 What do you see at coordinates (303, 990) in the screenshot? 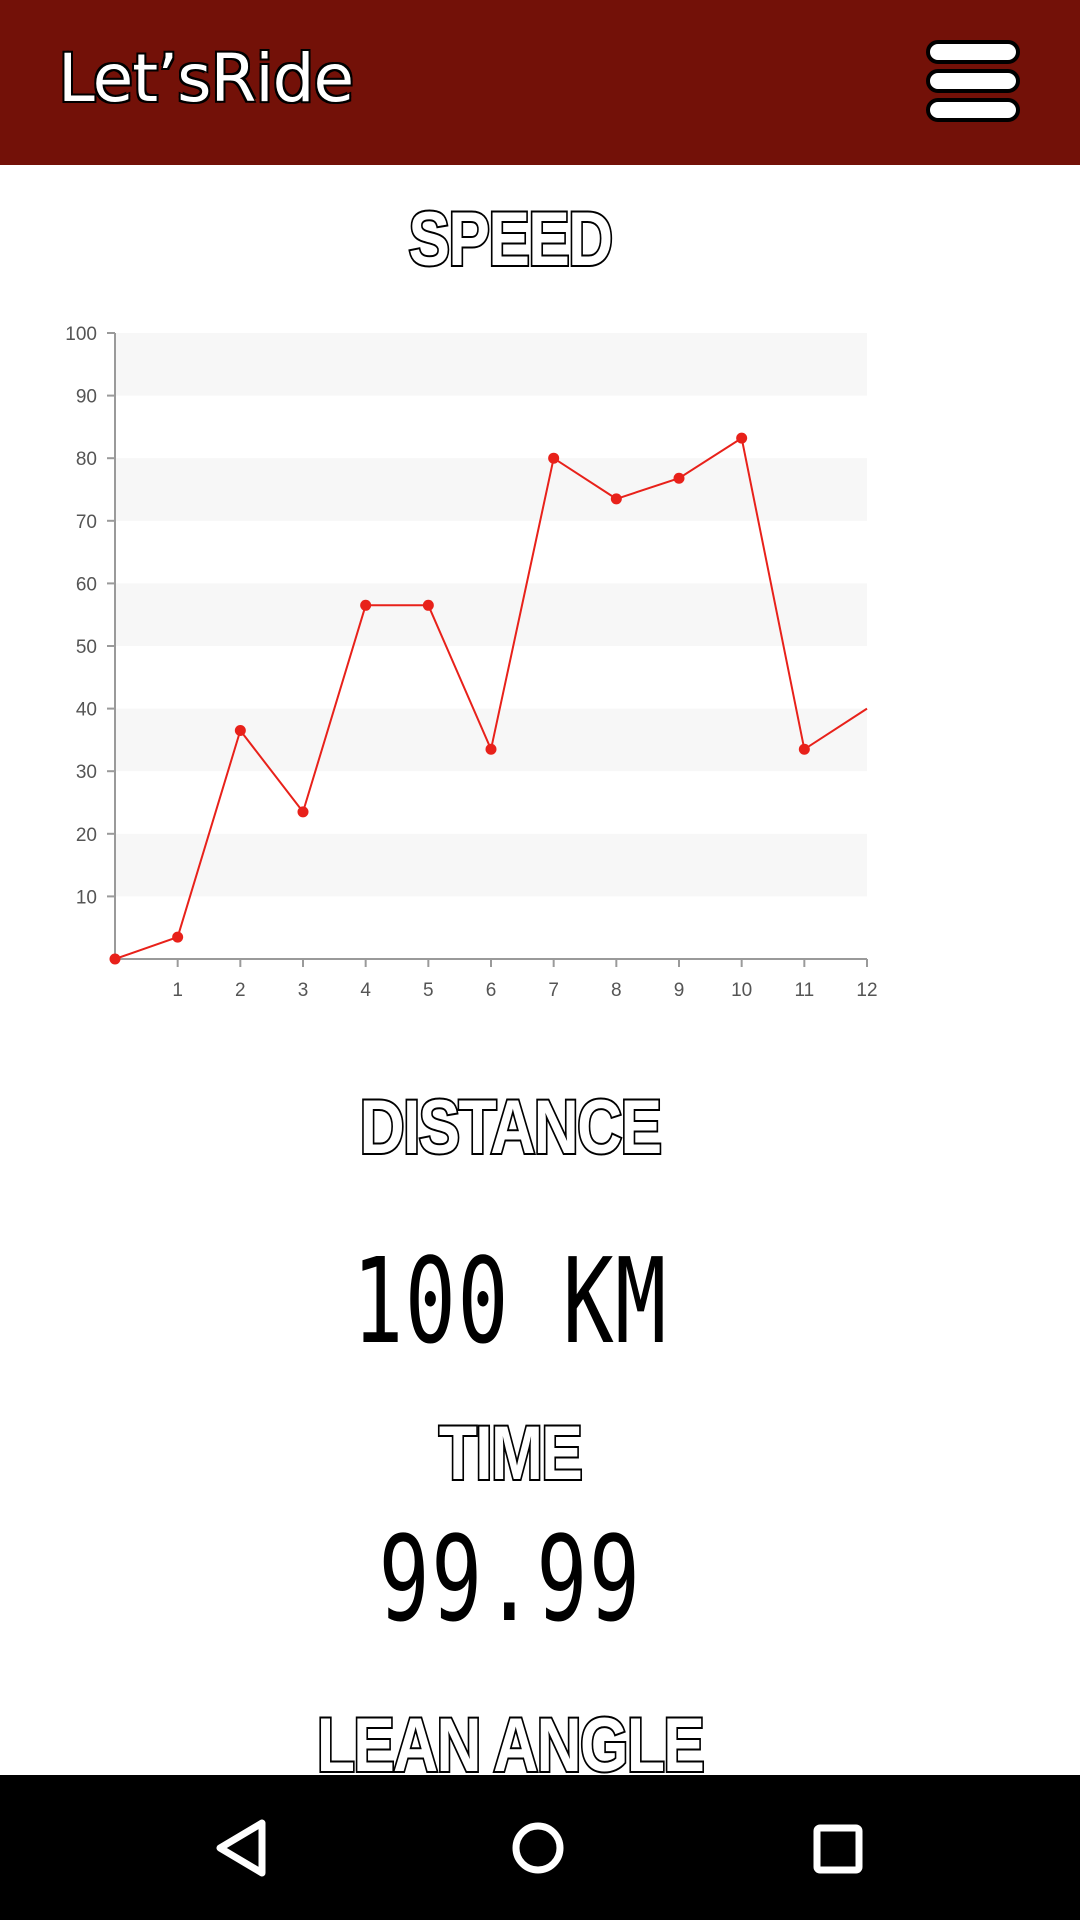
I see `chart-x-tick-label: 3` at bounding box center [303, 990].